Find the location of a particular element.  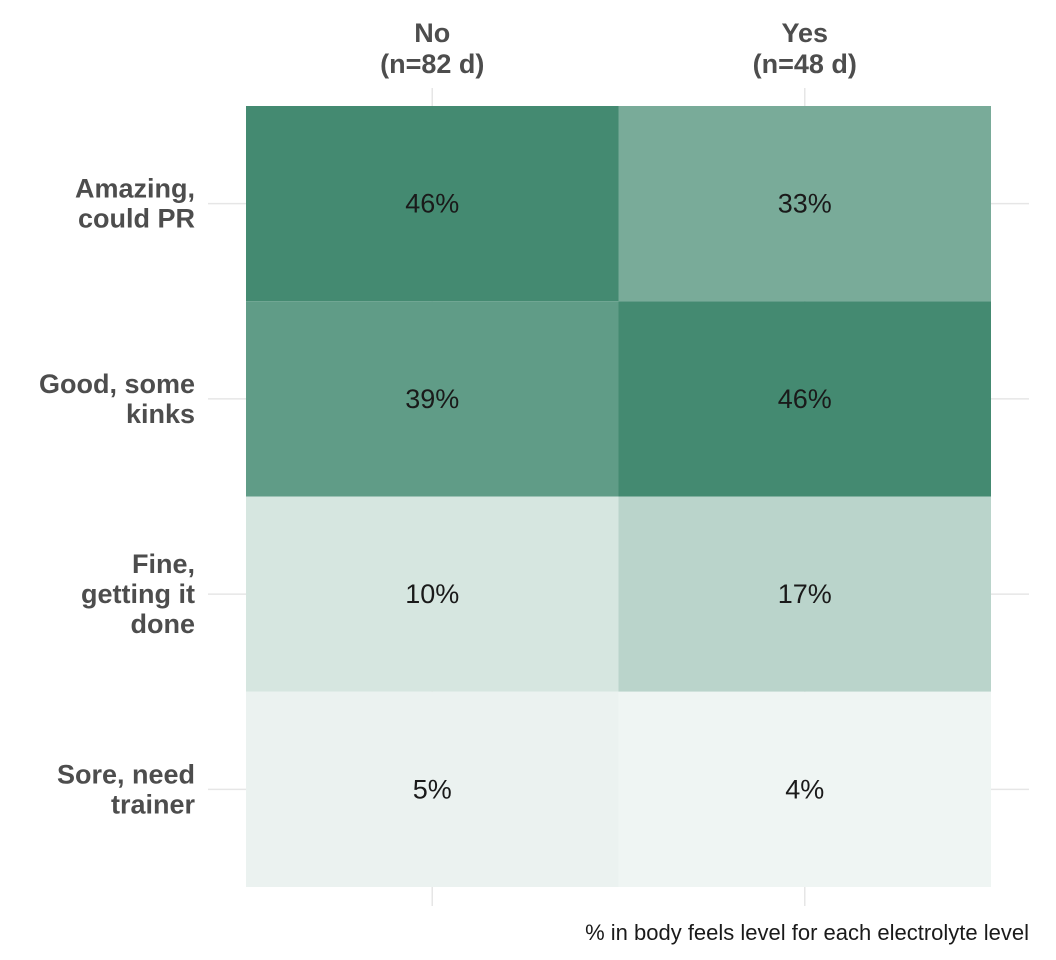

cell-value-label: 17% is located at coordinates (805, 594).